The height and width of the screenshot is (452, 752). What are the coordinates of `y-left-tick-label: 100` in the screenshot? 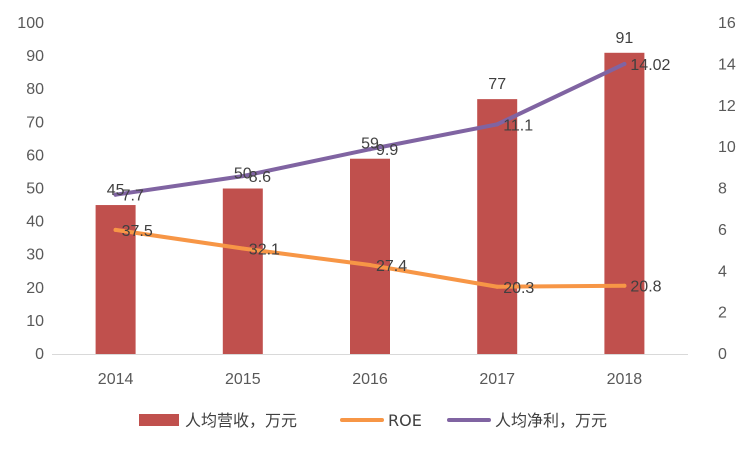 It's located at (30, 23).